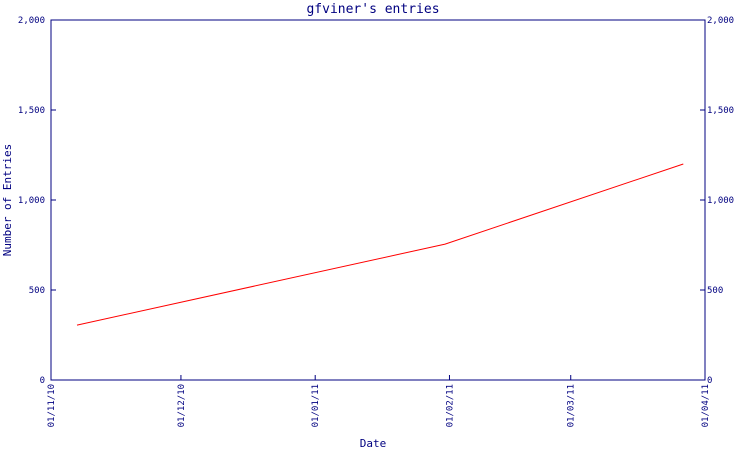 This screenshot has width=750, height=450. What do you see at coordinates (709, 381) in the screenshot?
I see `y-tick-label-right: 0` at bounding box center [709, 381].